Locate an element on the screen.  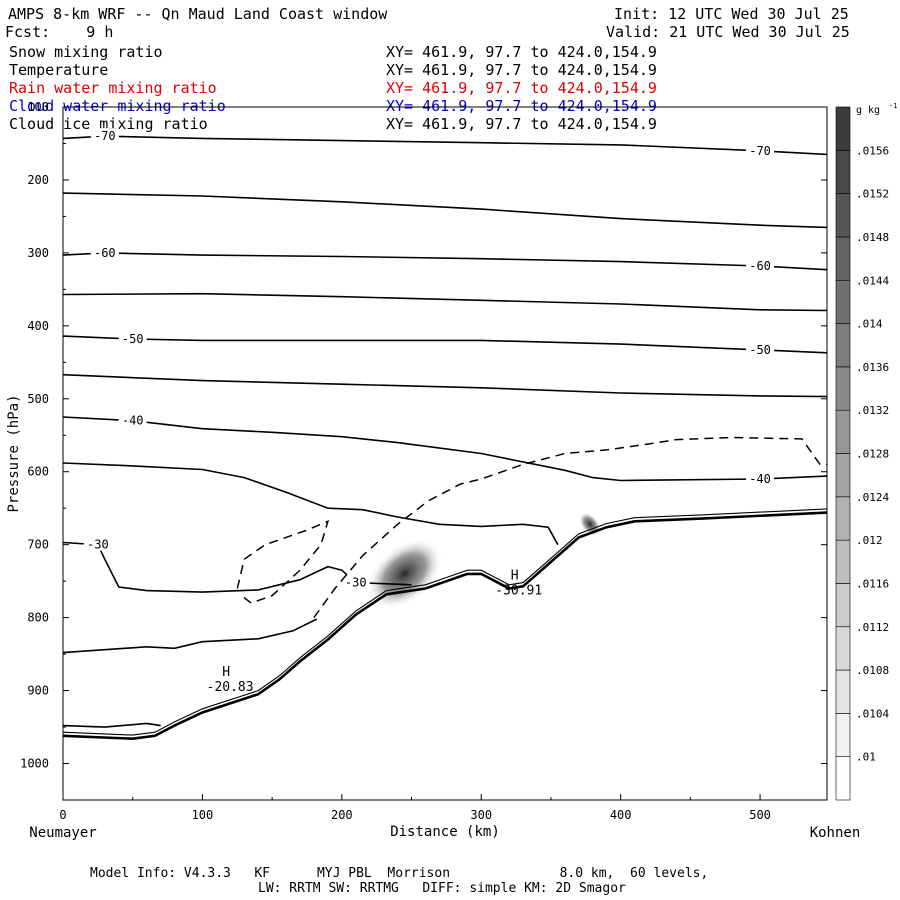
x-tick-label: 200 is located at coordinates (342, 815).